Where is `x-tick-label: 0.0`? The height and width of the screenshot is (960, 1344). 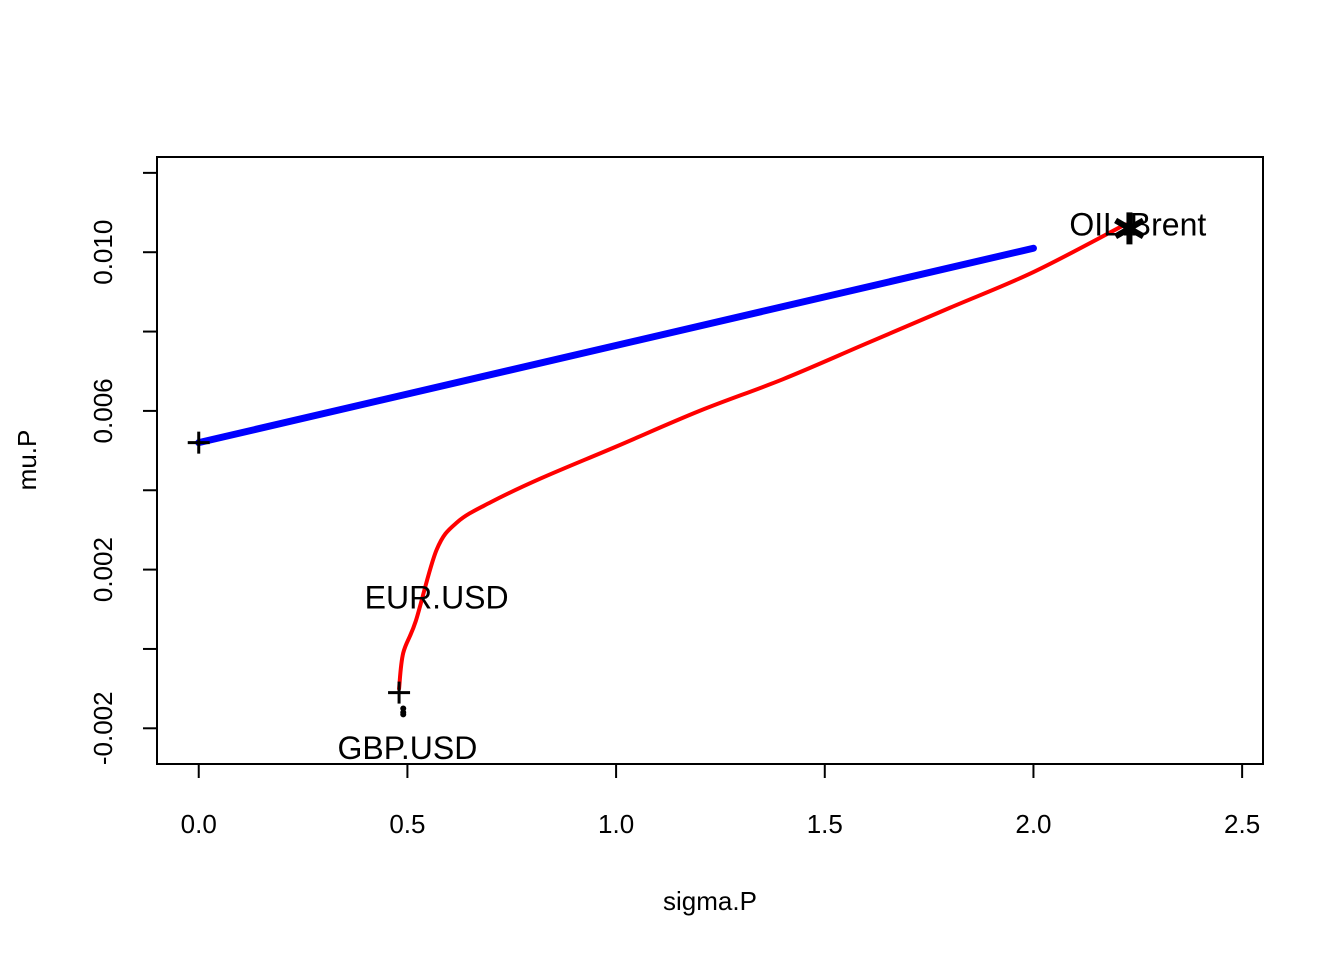
x-tick-label: 0.0 is located at coordinates (199, 824).